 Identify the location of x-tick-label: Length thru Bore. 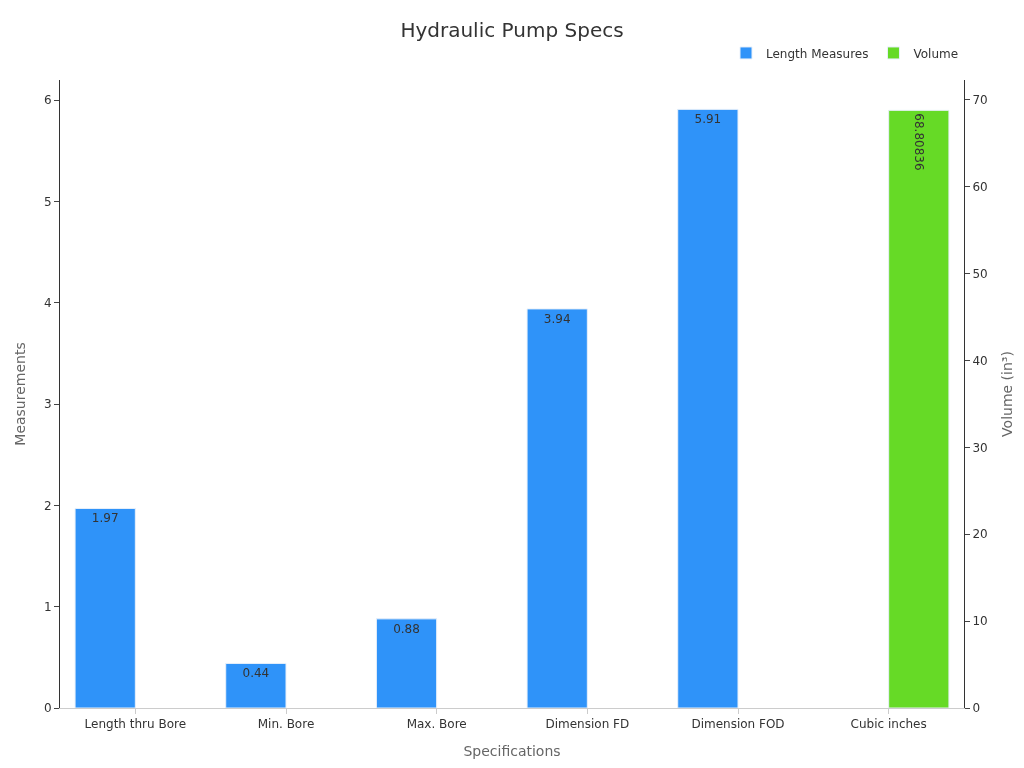
(135, 724).